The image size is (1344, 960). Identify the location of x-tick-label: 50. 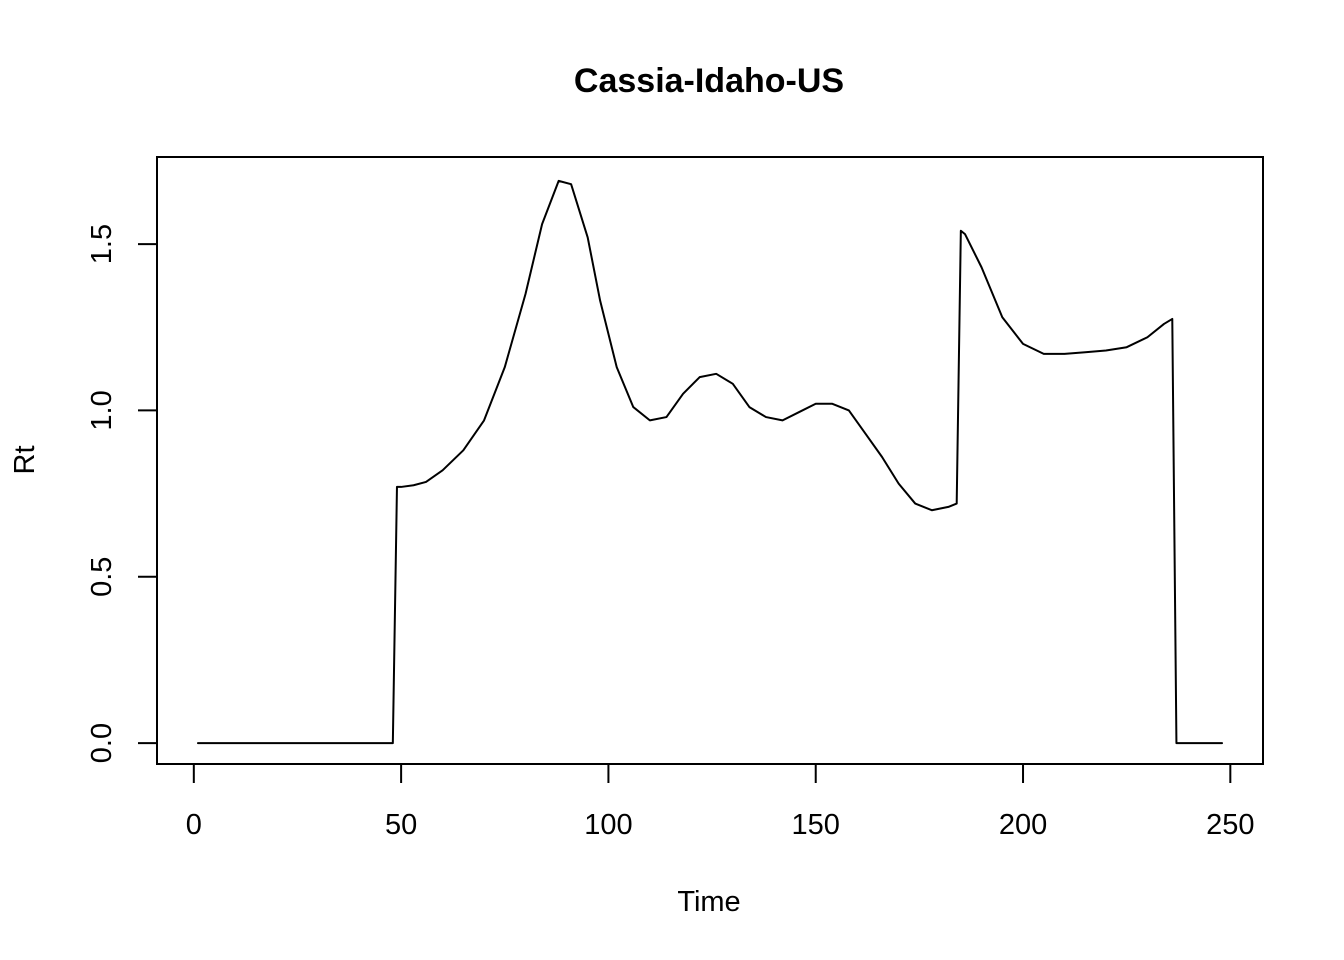
(401, 825).